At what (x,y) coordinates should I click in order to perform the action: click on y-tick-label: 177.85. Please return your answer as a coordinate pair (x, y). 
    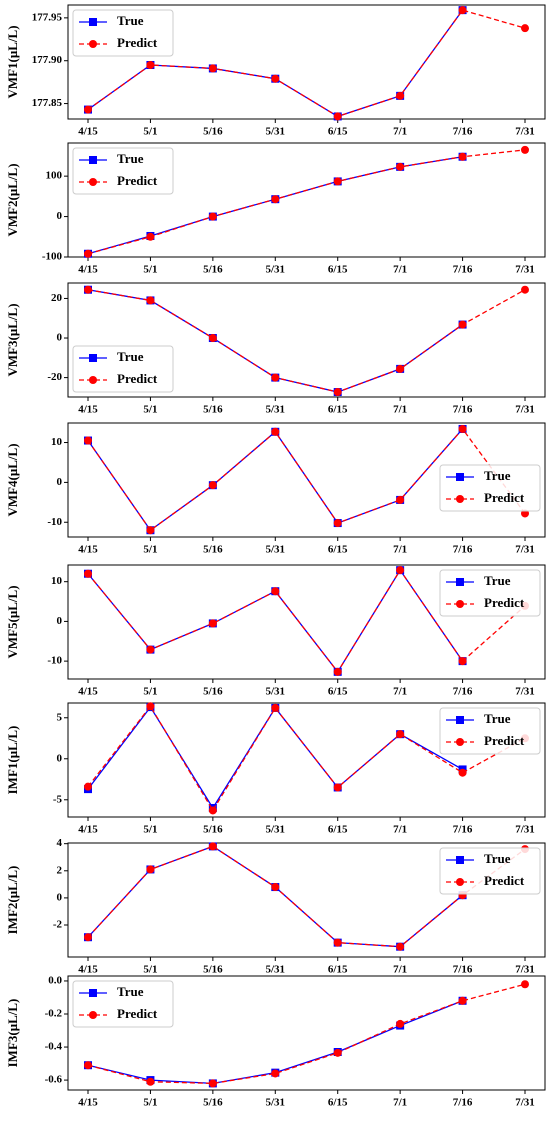
    Looking at the image, I should click on (47, 103).